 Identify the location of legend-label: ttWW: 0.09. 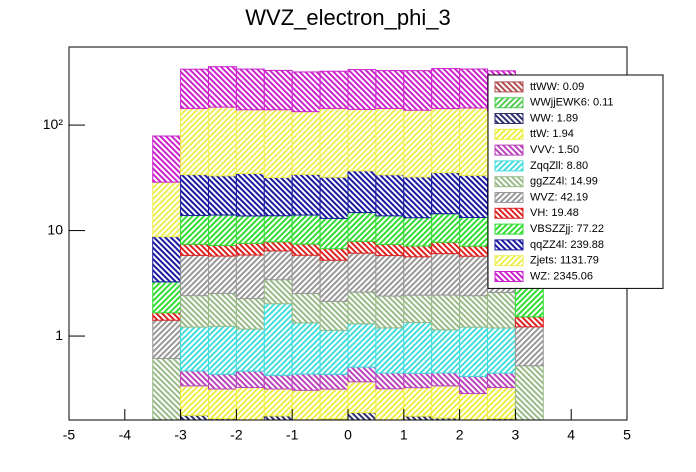
(557, 87).